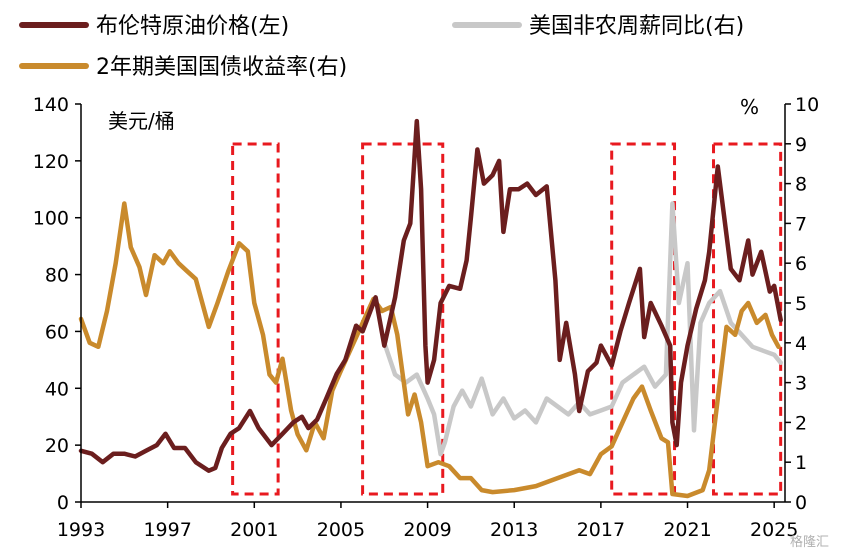 This screenshot has height=554, width=847. Describe the element at coordinates (801, 224) in the screenshot. I see `right-tick-label-7: 7` at that location.